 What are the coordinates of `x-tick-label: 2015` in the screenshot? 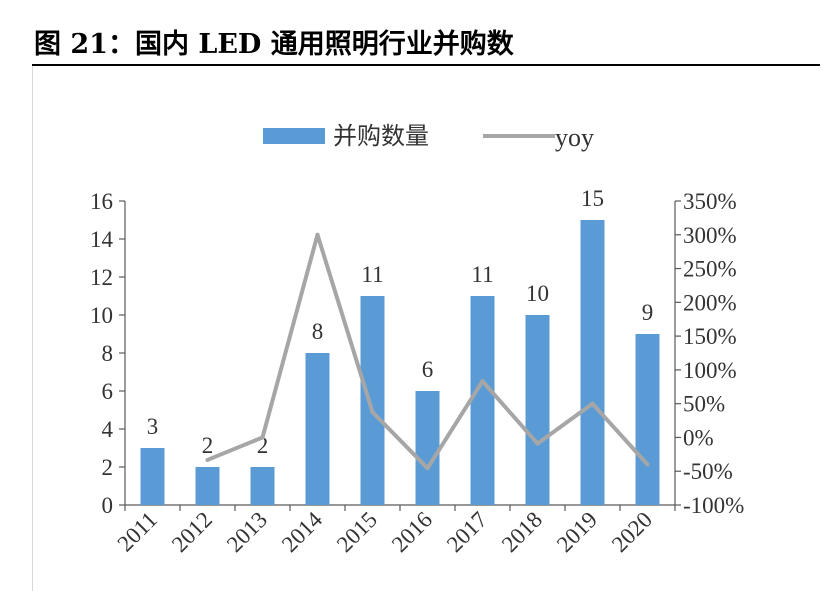 It's located at (357, 532).